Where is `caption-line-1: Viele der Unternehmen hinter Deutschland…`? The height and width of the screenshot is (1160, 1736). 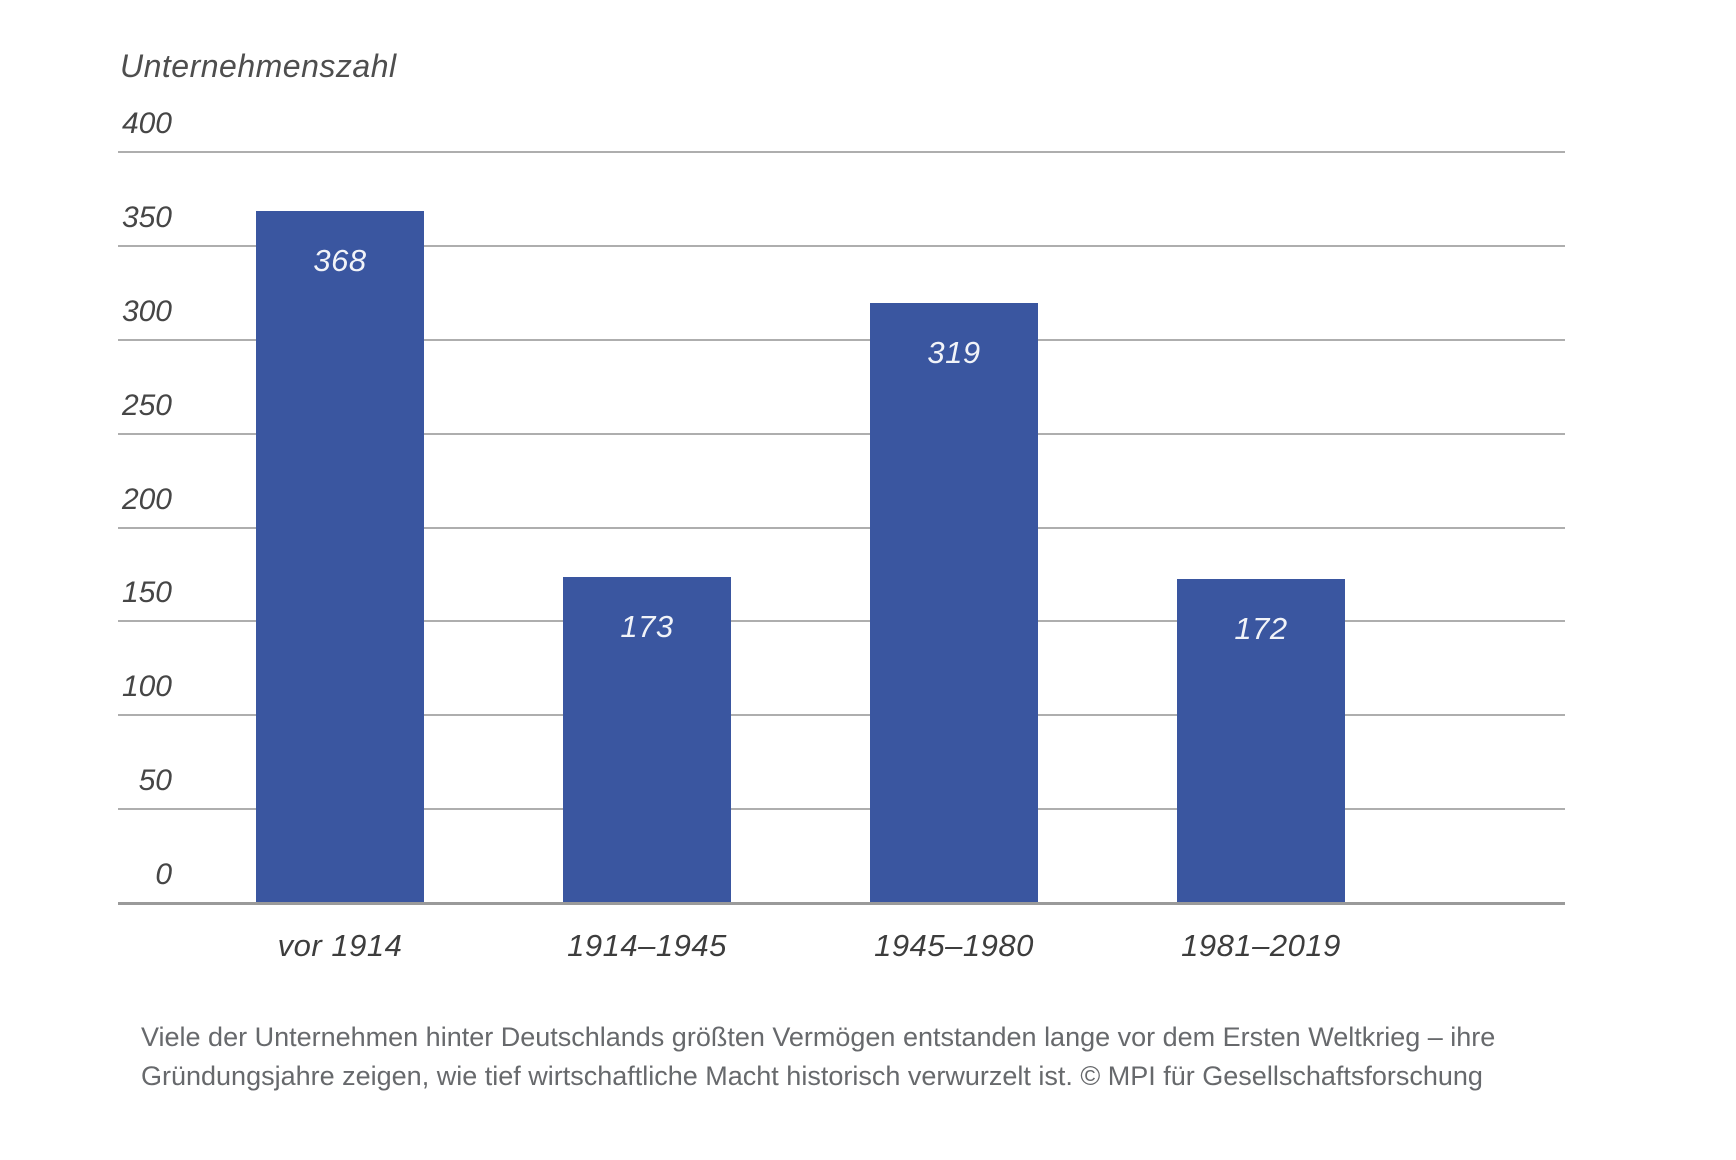
caption-line-1: Viele der Unternehmen hinter Deutschland… is located at coordinates (818, 1037).